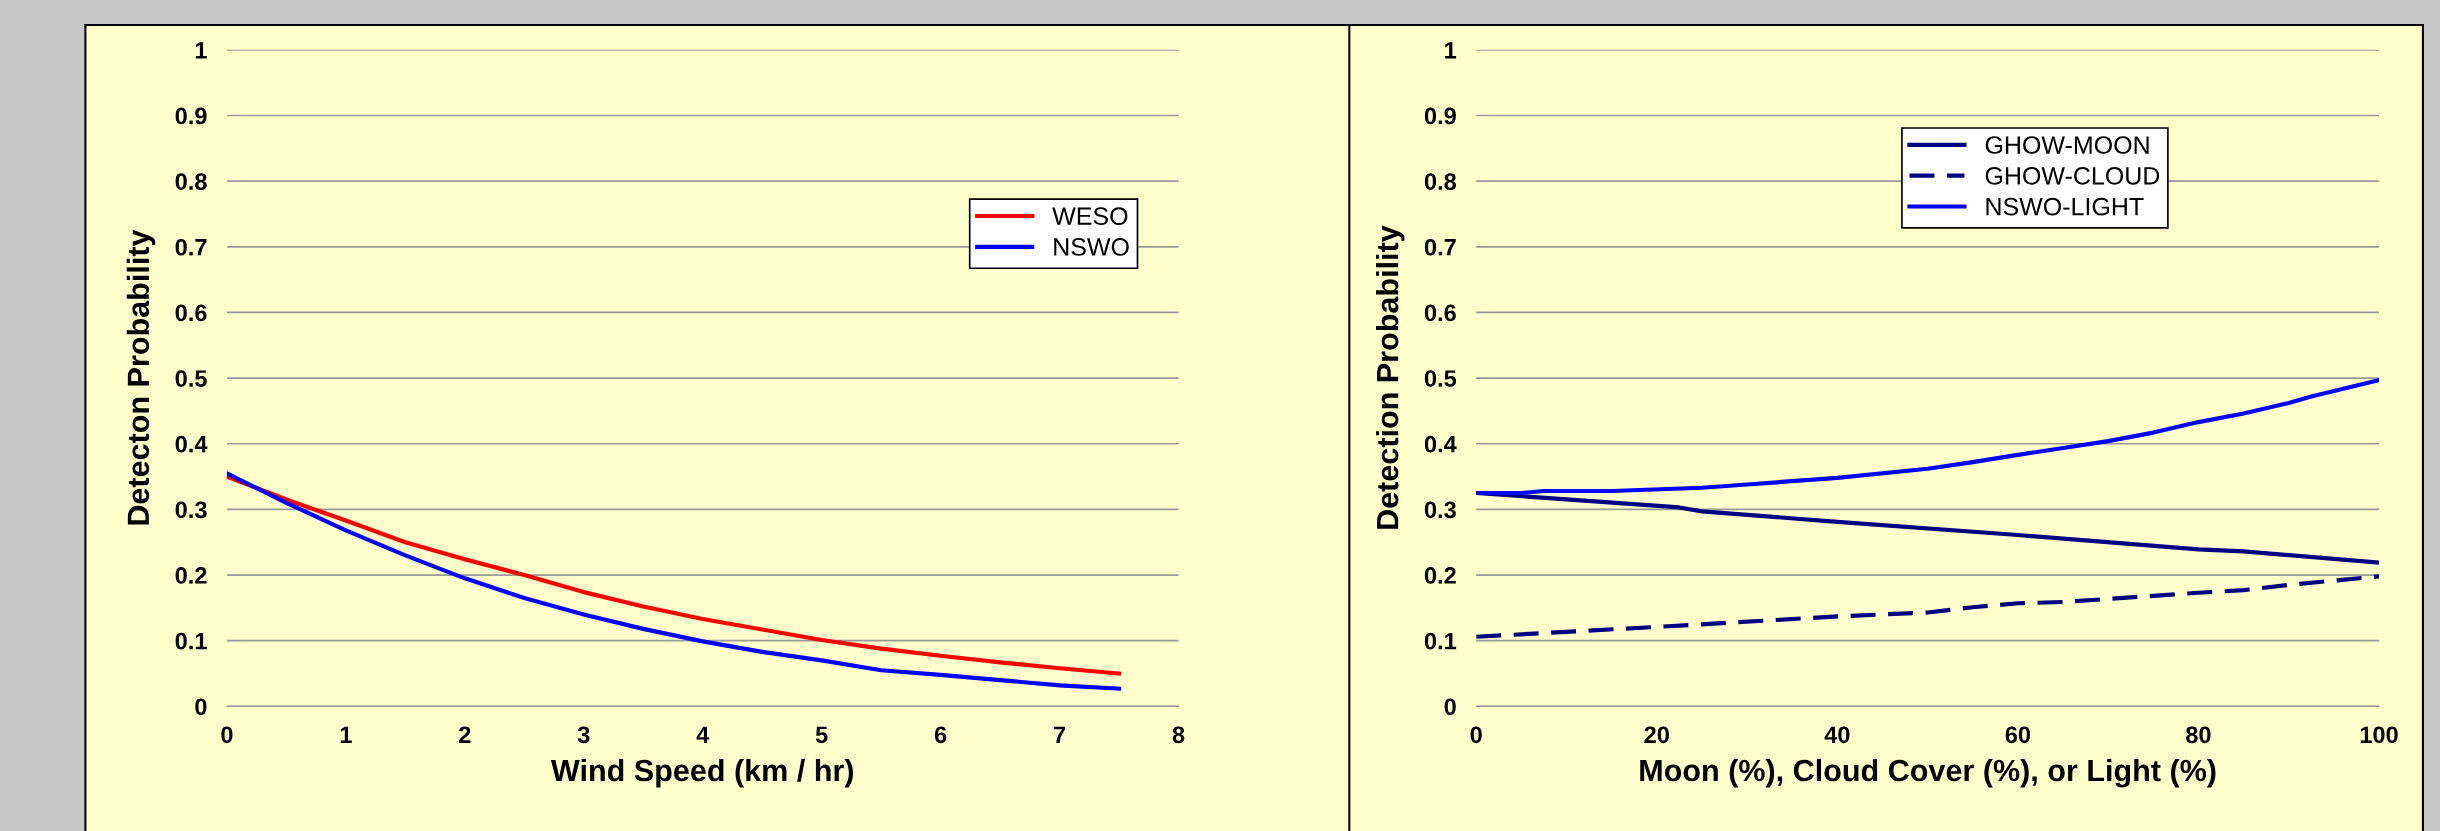 Image resolution: width=2440 pixels, height=831 pixels. I want to click on legend-label: GHOW-CLOUD, so click(2072, 175).